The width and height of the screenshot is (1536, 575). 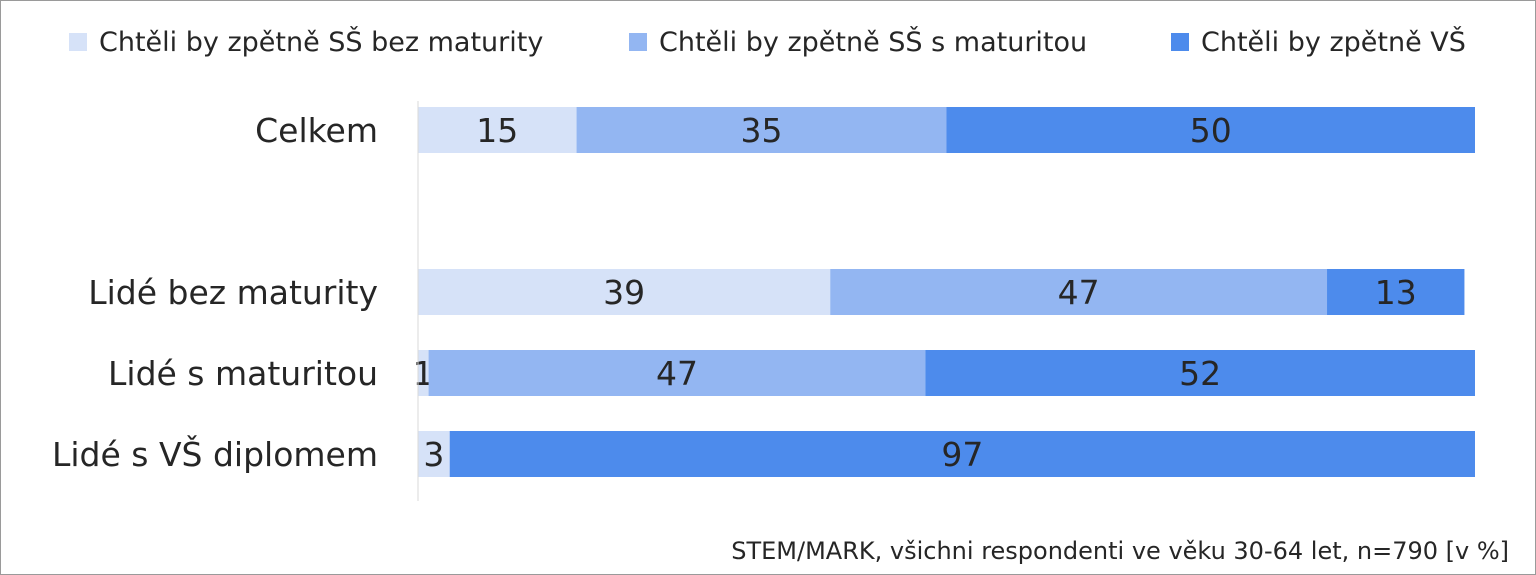 What do you see at coordinates (316, 130) in the screenshot?
I see `category-label: Celkem` at bounding box center [316, 130].